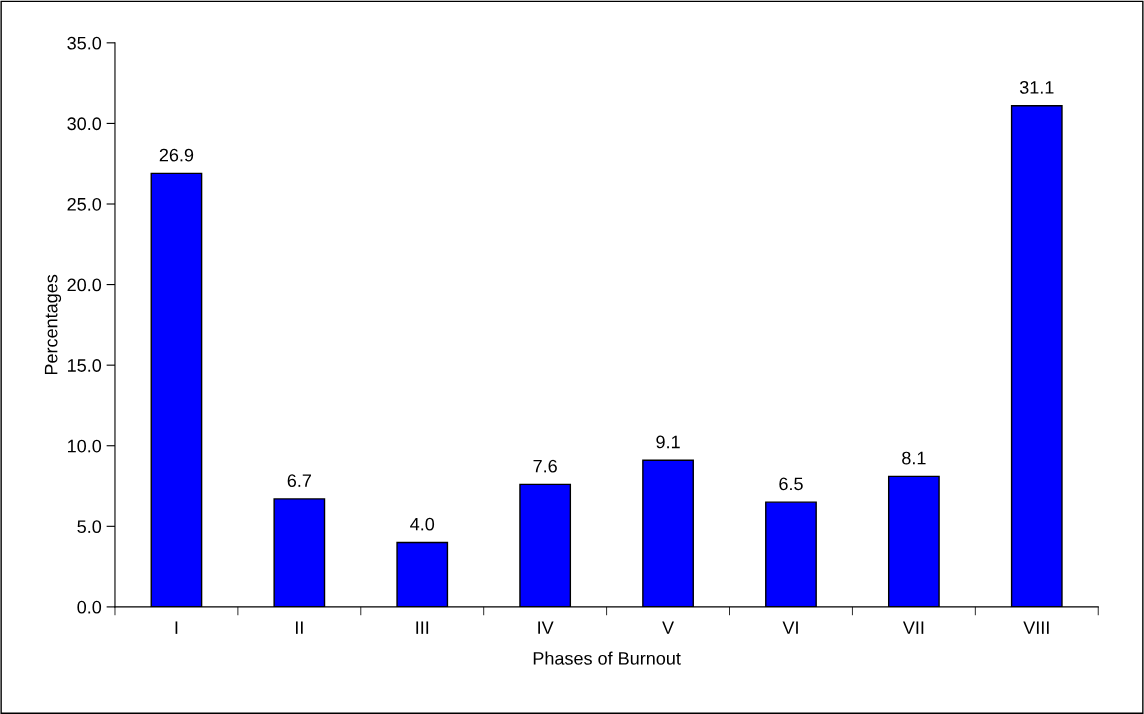  What do you see at coordinates (85, 365) in the screenshot?
I see `y-tick-label: 15.0` at bounding box center [85, 365].